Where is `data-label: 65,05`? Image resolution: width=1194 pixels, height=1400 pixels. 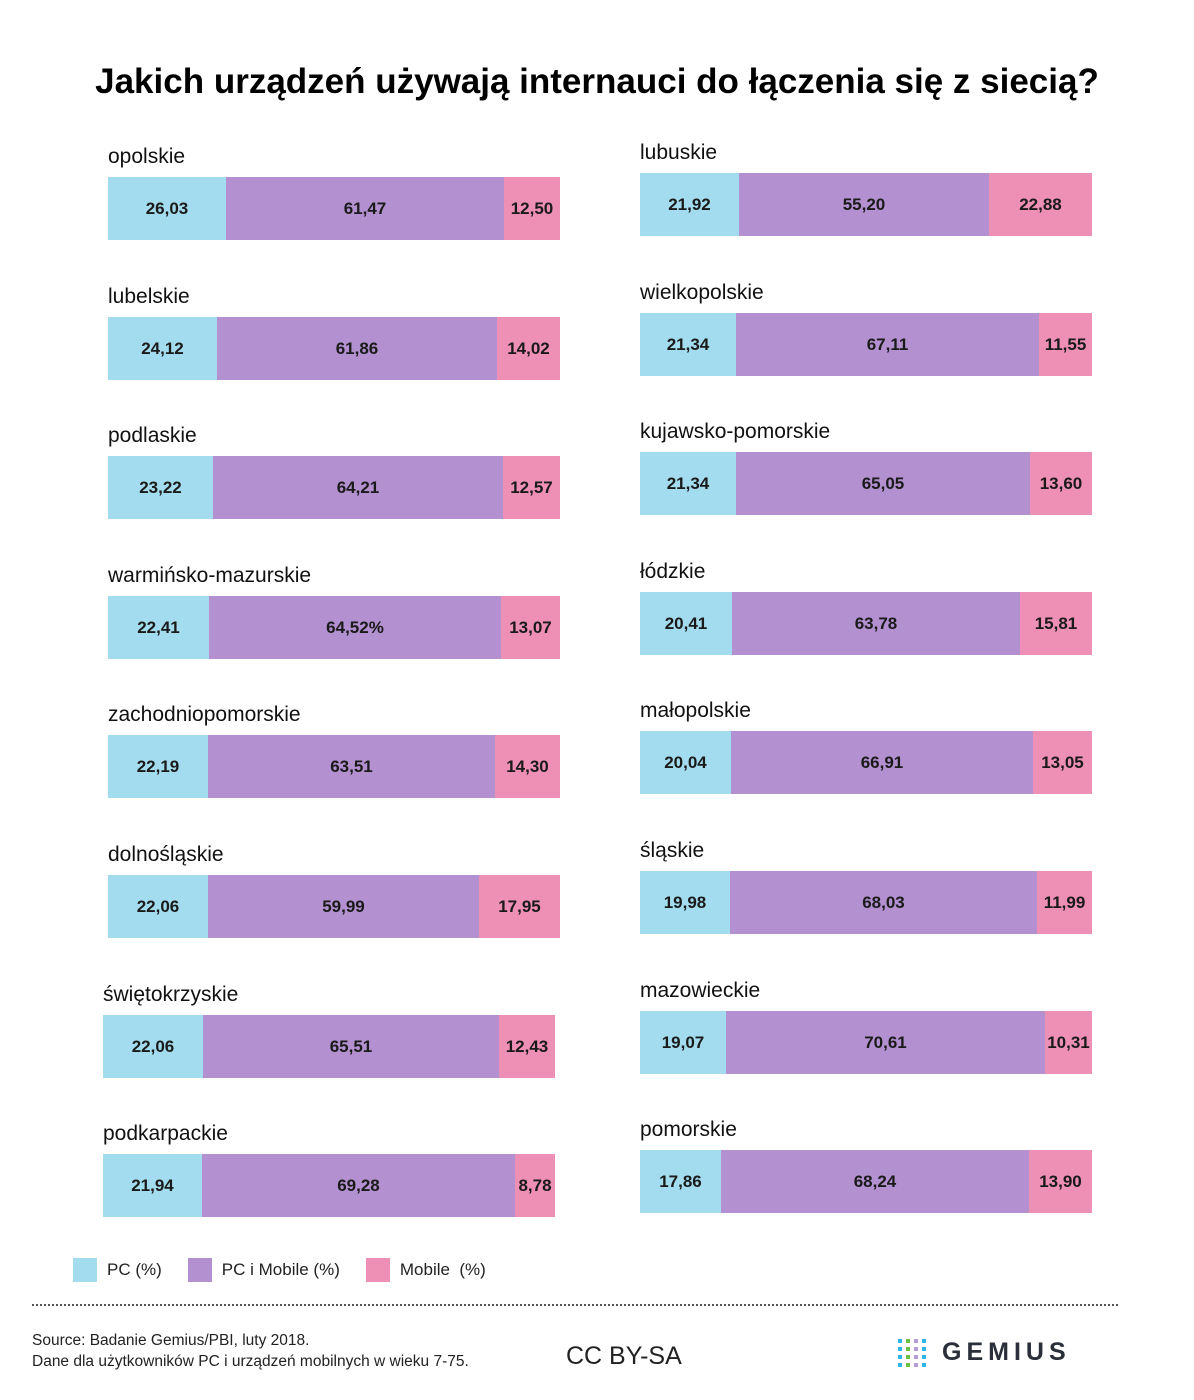 data-label: 65,05 is located at coordinates (883, 483).